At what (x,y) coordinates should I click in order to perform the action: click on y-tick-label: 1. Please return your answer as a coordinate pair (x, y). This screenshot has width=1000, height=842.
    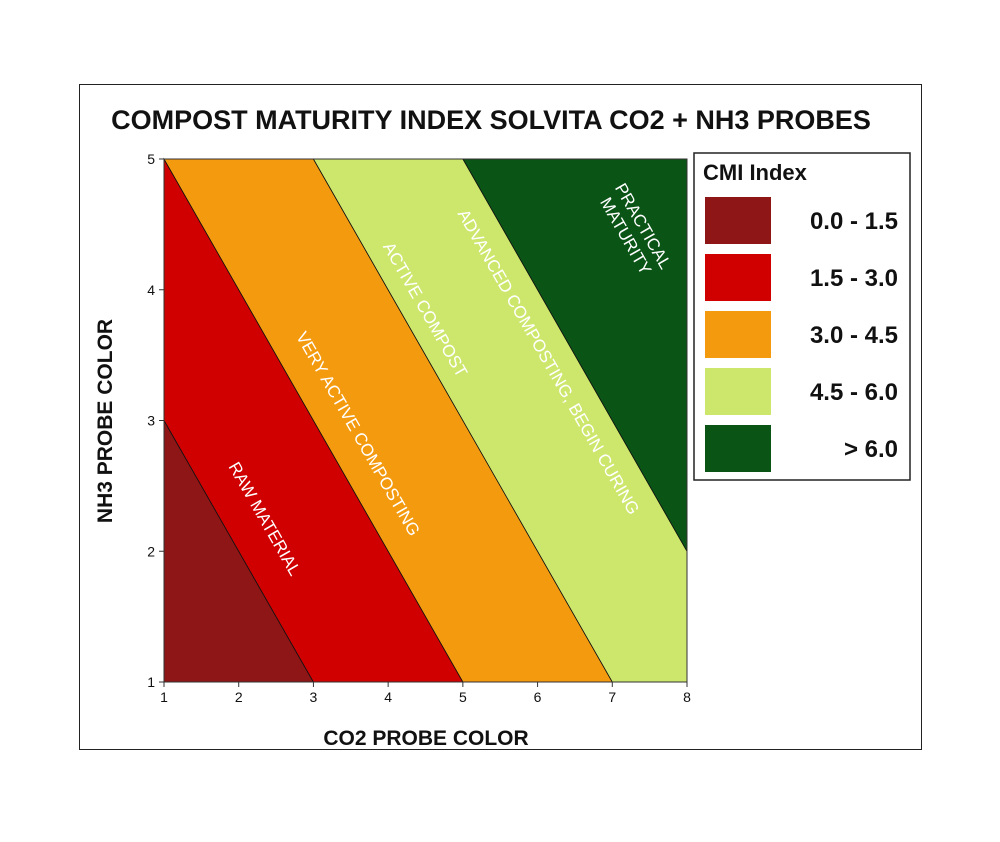
    Looking at the image, I should click on (151, 682).